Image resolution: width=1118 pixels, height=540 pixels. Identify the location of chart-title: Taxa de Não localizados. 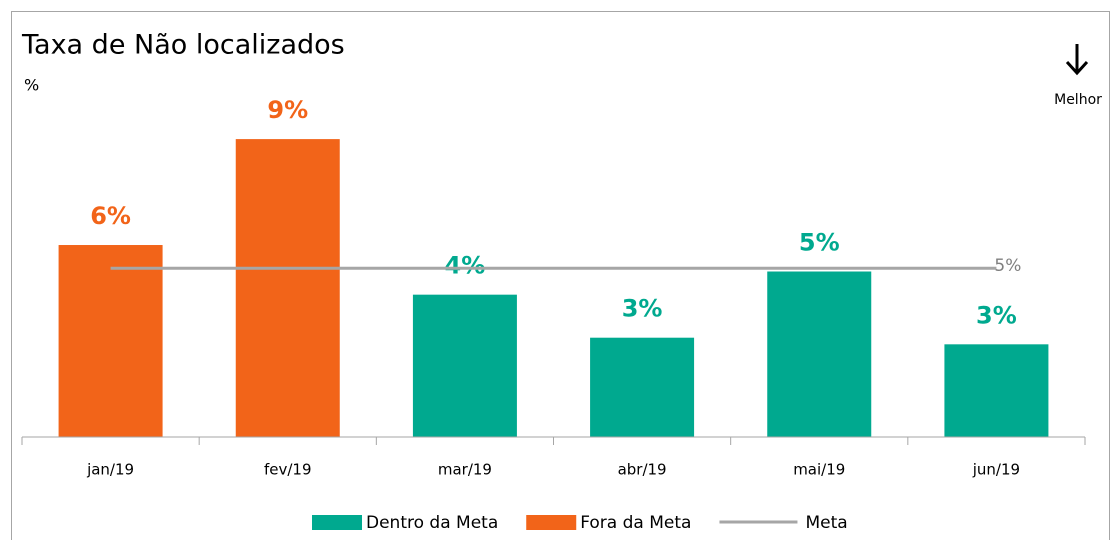
(183, 45).